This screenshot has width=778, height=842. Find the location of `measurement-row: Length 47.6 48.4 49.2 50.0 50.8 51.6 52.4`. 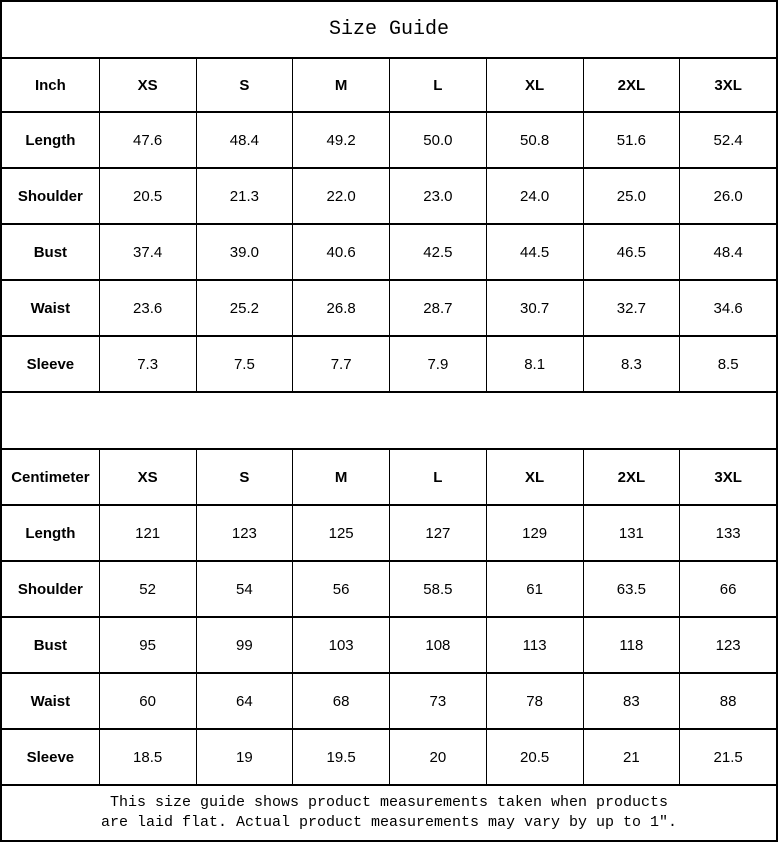

measurement-row: Length 47.6 48.4 49.2 50.0 50.8 51.6 52.4 is located at coordinates (389, 141).